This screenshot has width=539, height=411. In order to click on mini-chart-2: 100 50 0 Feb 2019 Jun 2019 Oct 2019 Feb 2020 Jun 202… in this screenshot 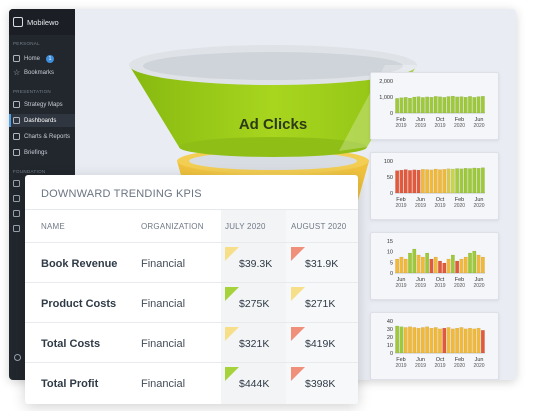, I will do `click(434, 186)`.